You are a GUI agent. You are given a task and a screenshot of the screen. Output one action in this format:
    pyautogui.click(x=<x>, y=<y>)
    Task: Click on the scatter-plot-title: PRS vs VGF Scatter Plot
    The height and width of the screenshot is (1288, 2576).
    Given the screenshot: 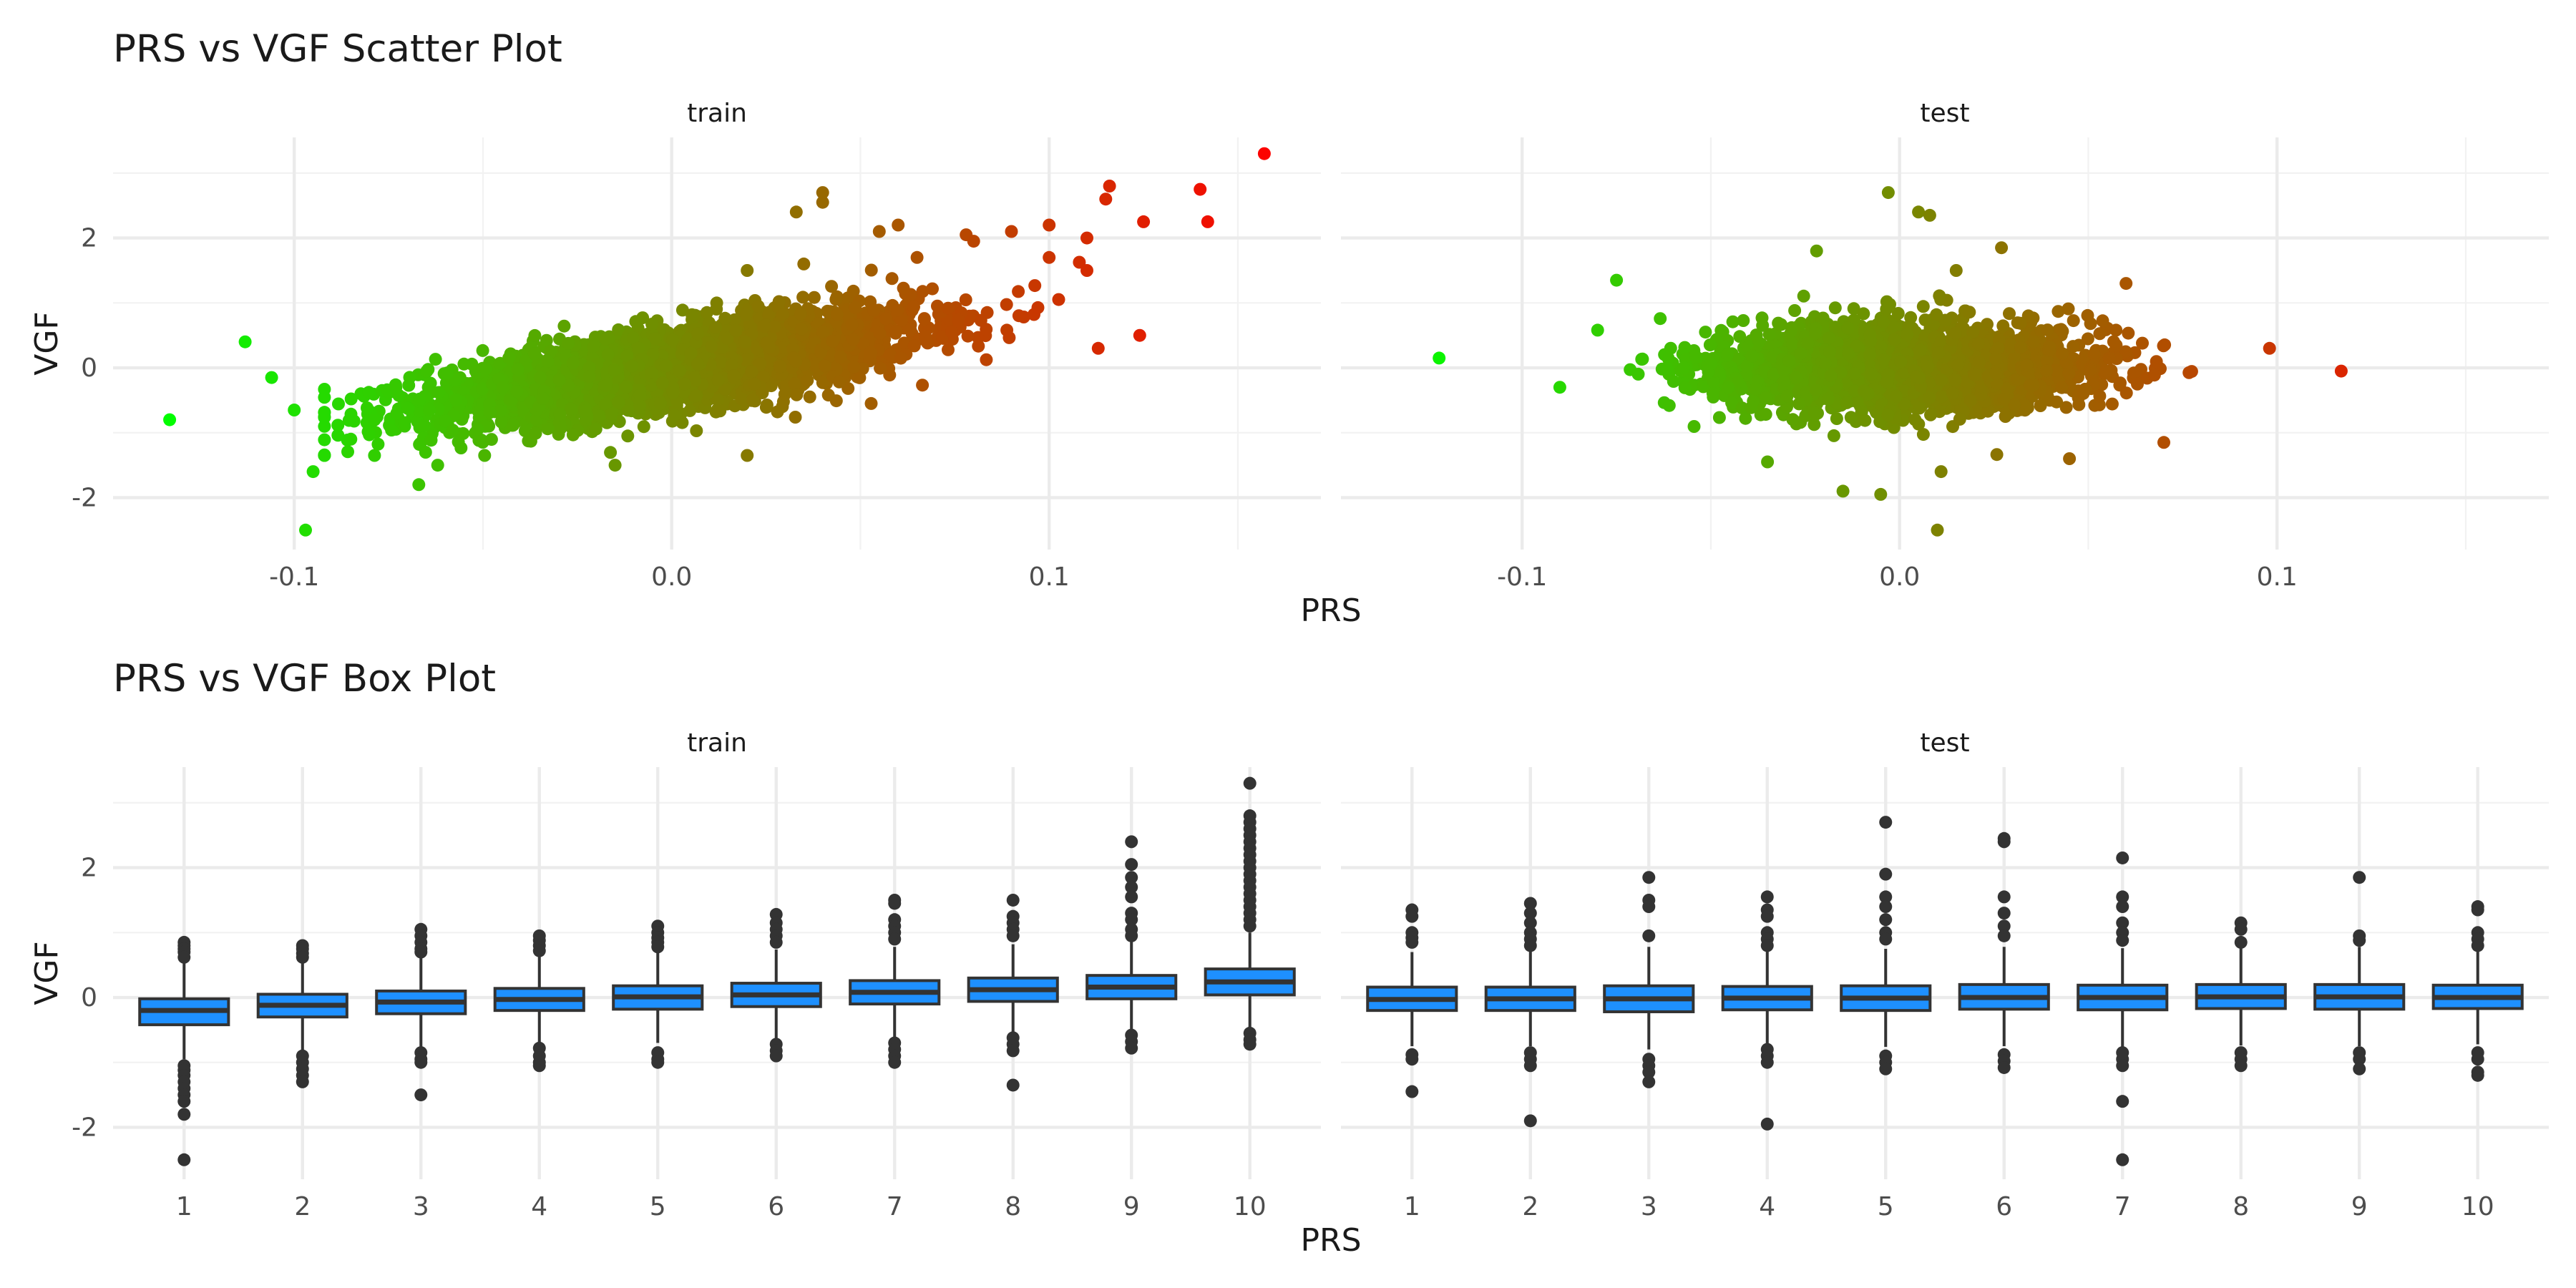 What is the action you would take?
    pyautogui.click(x=337, y=49)
    